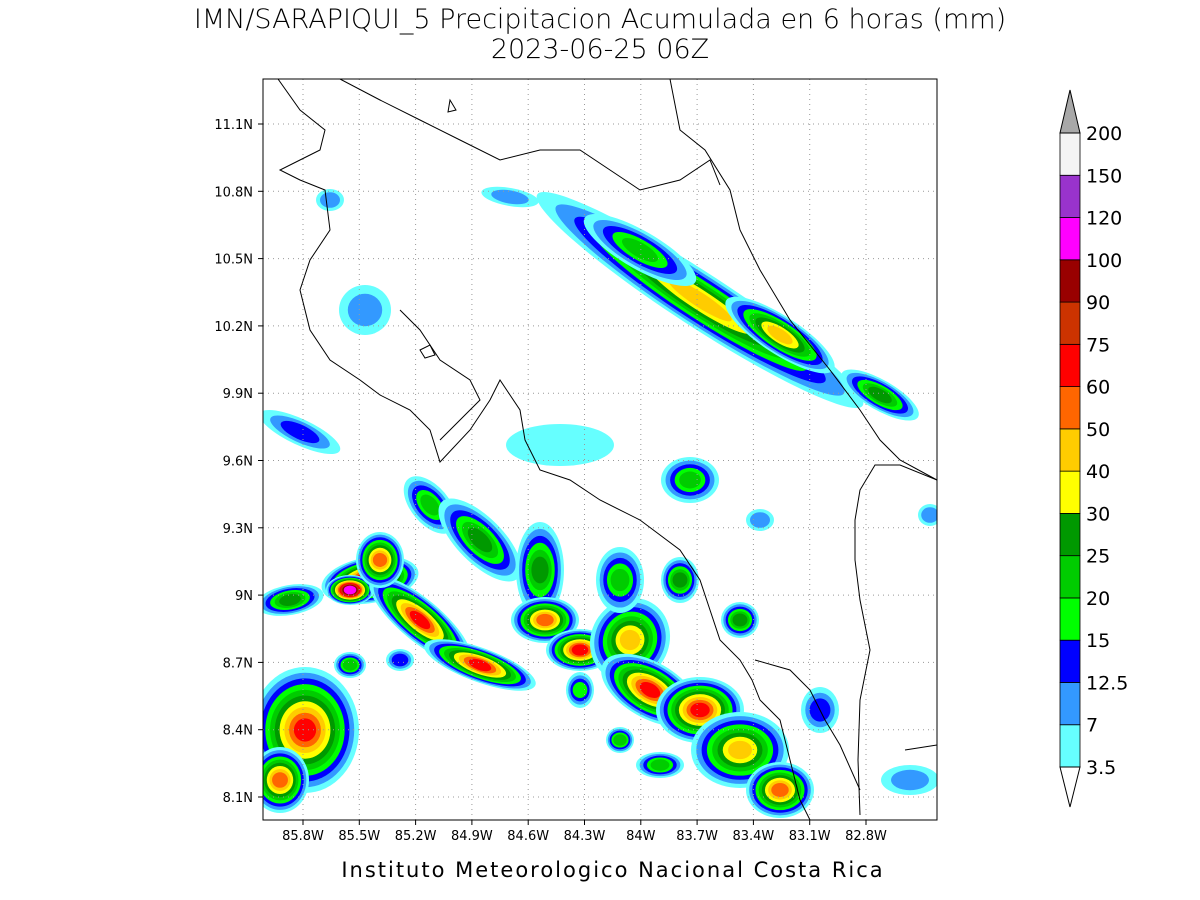  Describe the element at coordinates (1092, 726) in the screenshot. I see `colorbar-label: 7` at that location.